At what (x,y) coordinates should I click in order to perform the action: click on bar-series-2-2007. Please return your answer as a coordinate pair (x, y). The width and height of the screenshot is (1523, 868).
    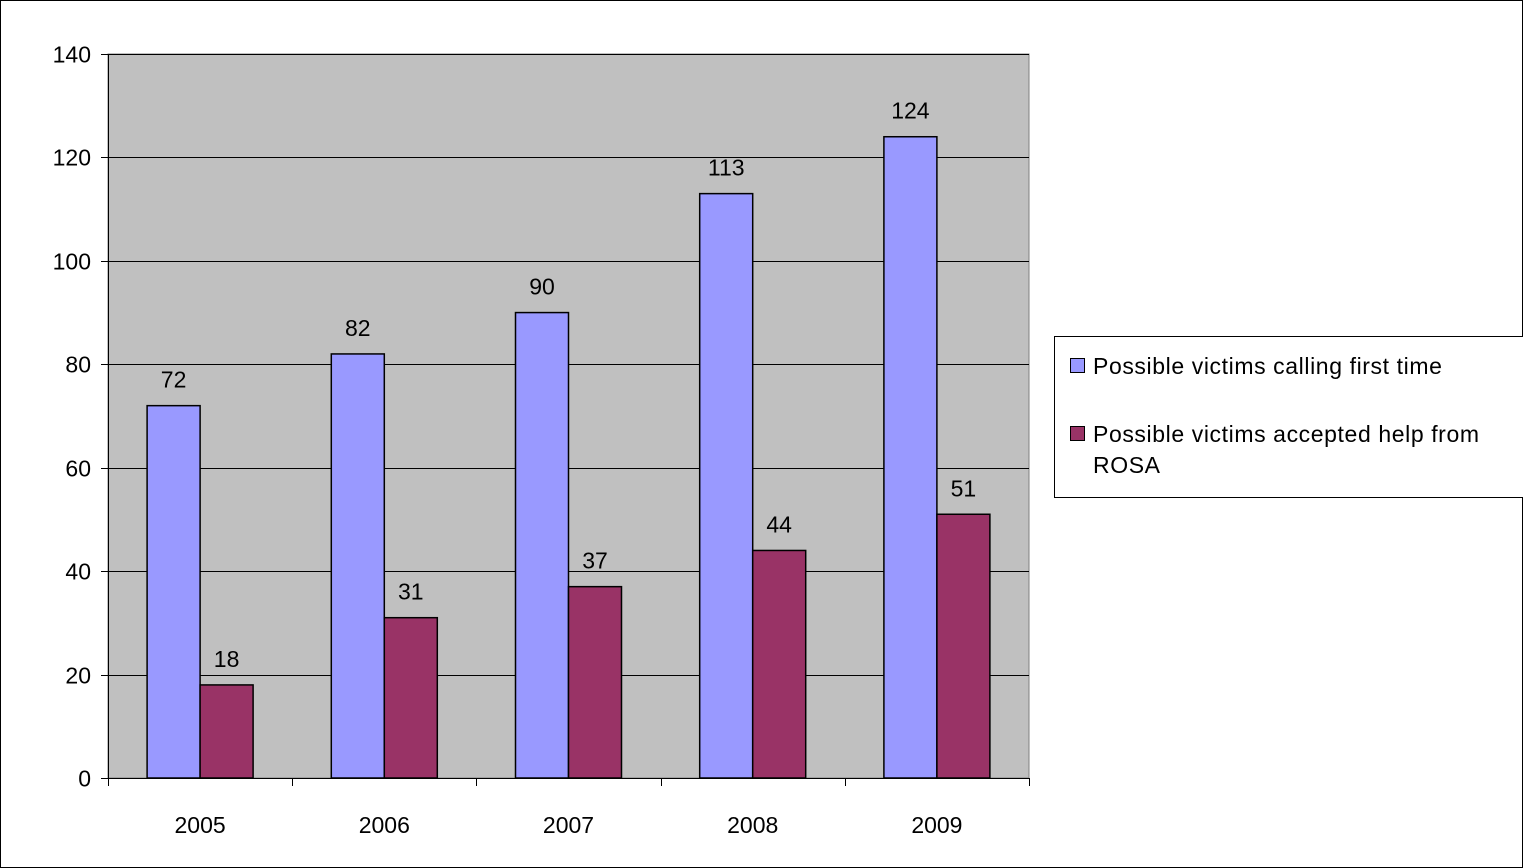
    Looking at the image, I should click on (595, 682).